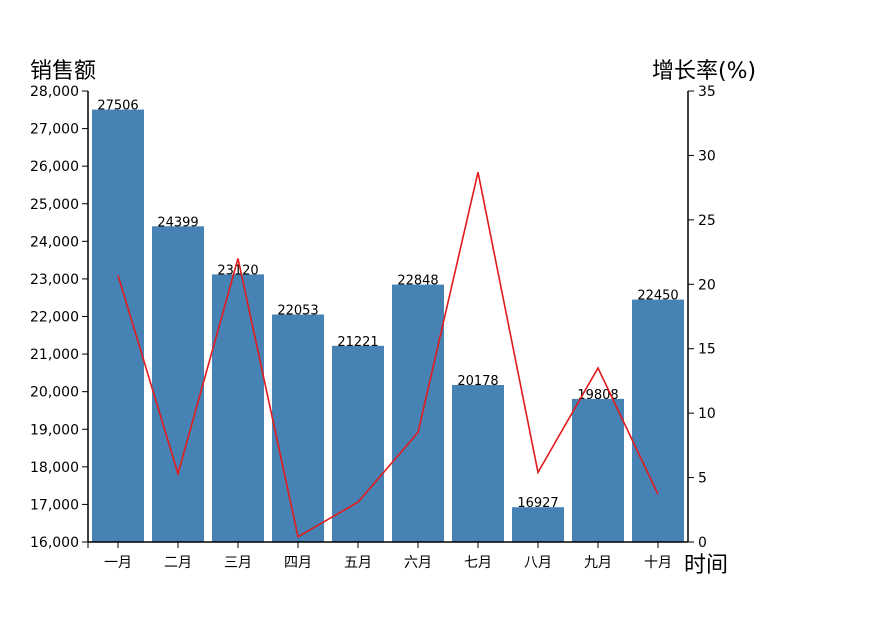 This screenshot has height=632, width=888. I want to click on bar-value-label: 22450, so click(657, 296).